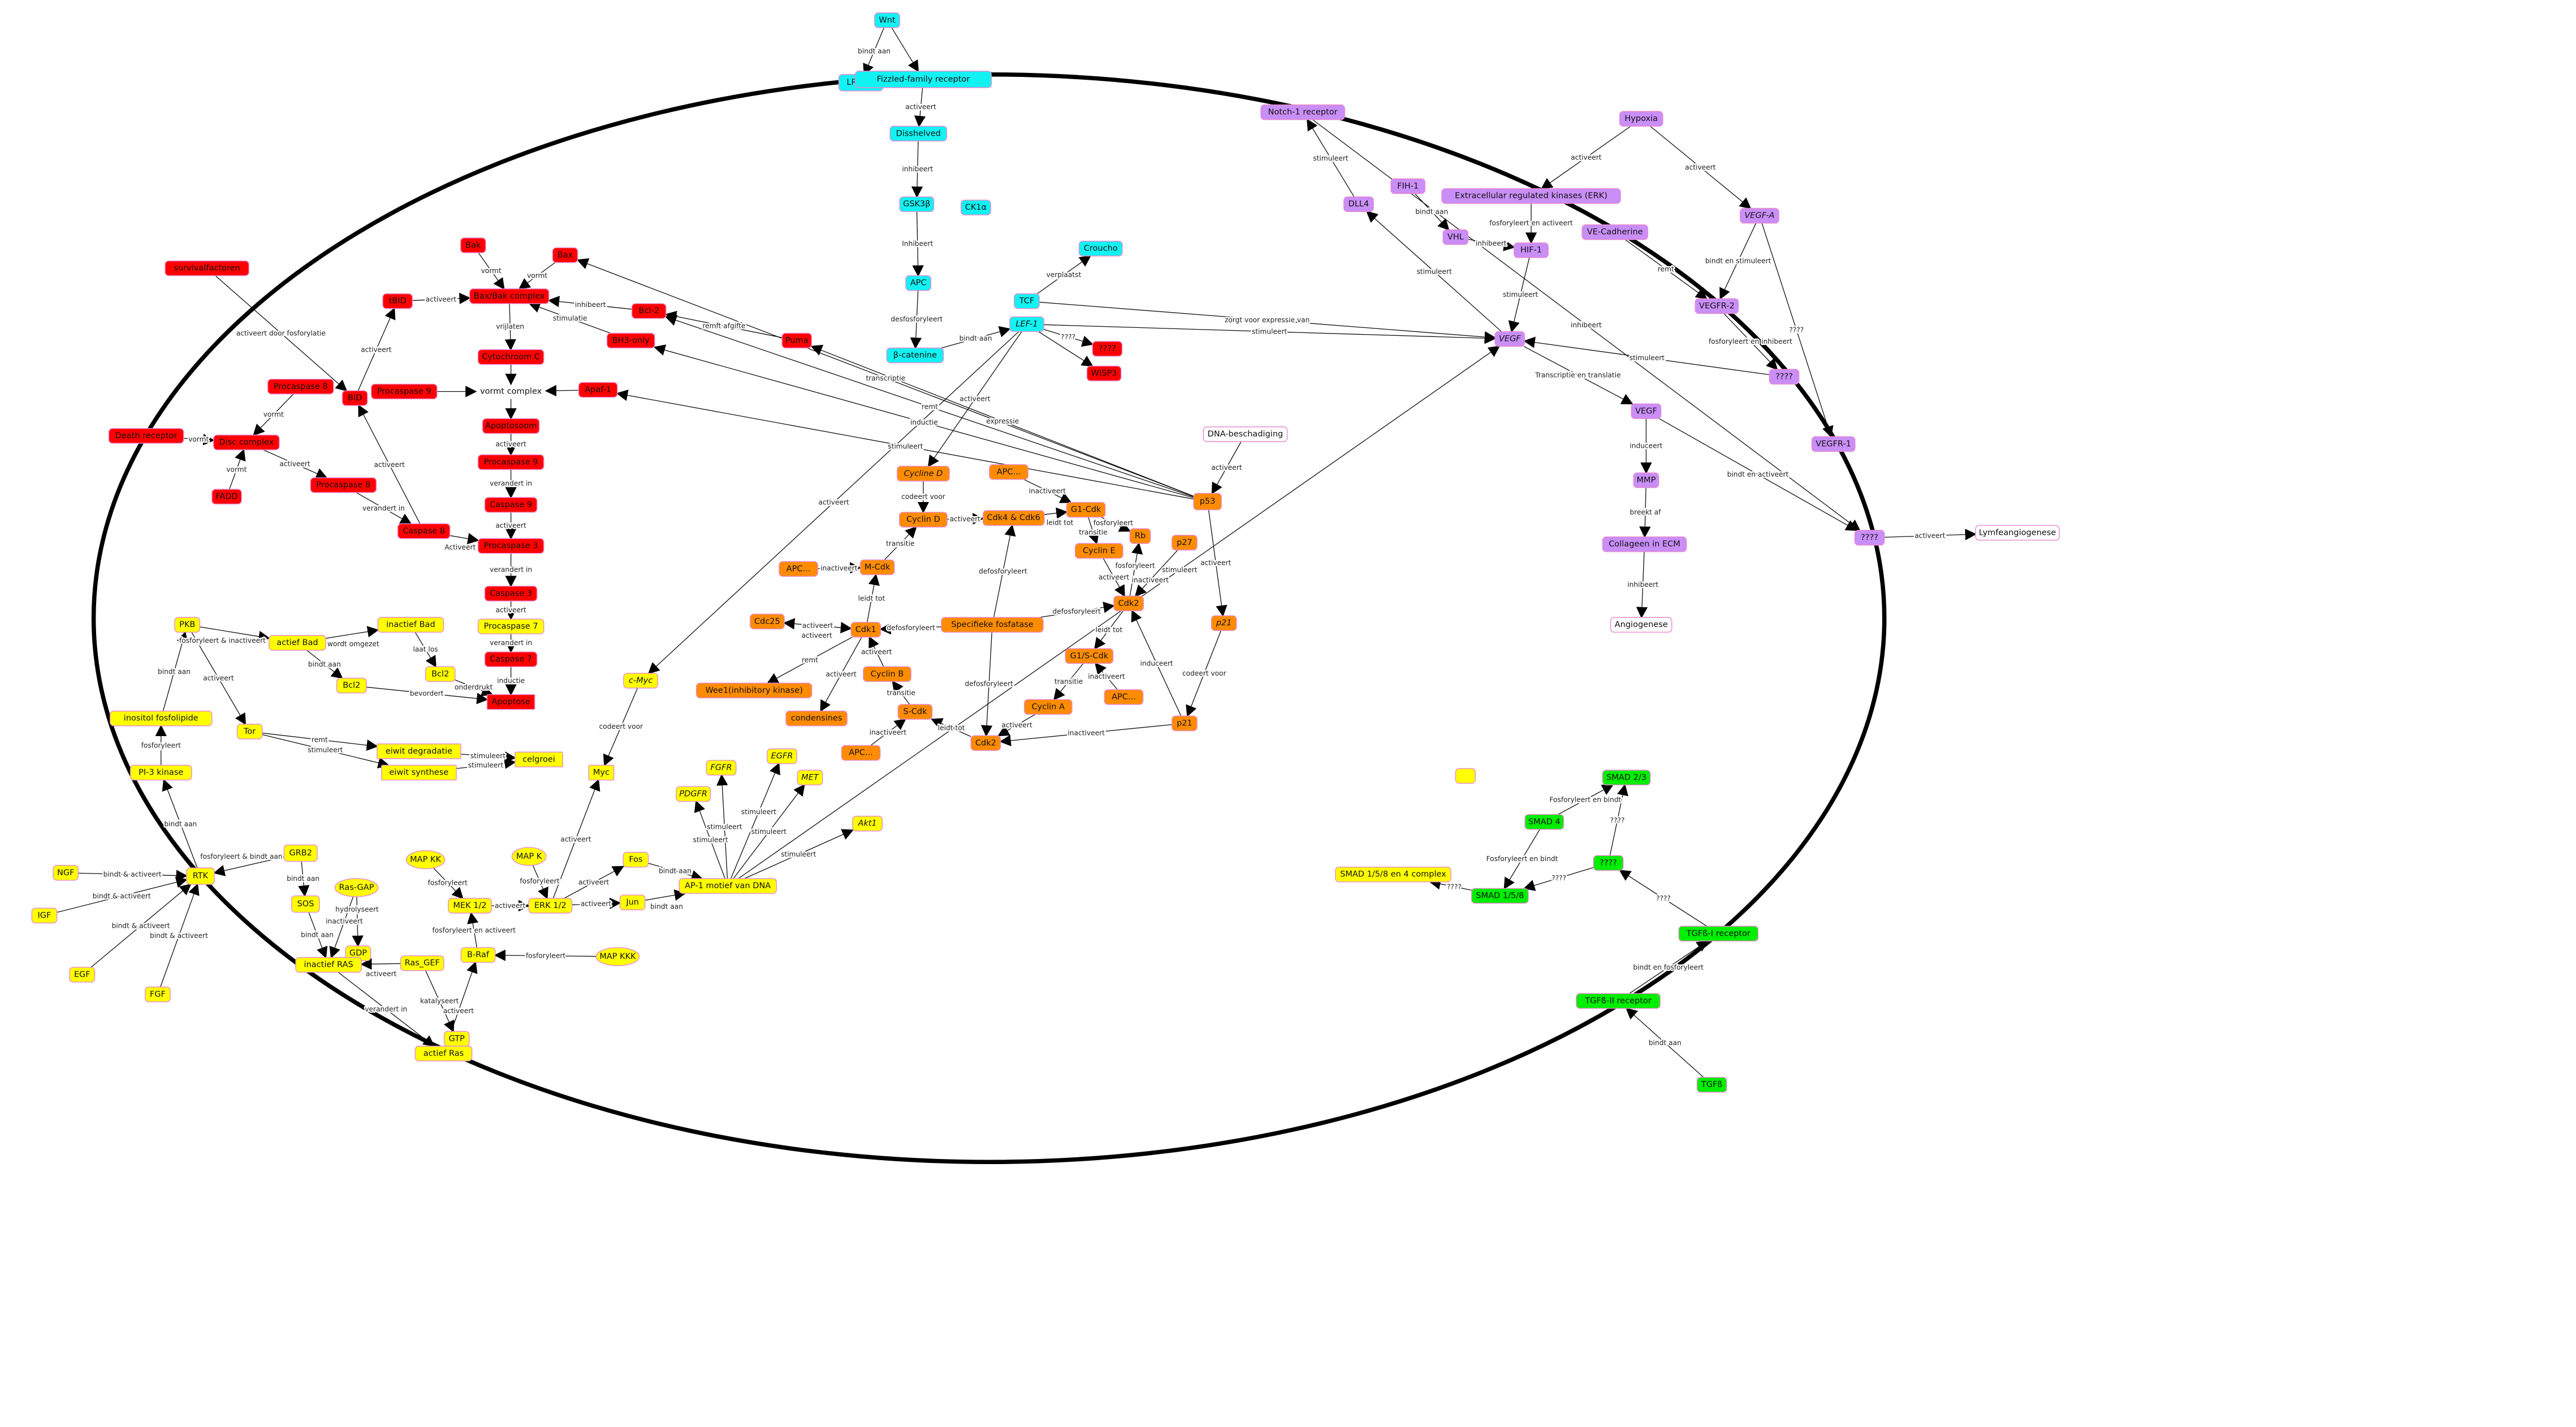  Describe the element at coordinates (300, 853) in the screenshot. I see `node-grb2: GRB2` at that location.